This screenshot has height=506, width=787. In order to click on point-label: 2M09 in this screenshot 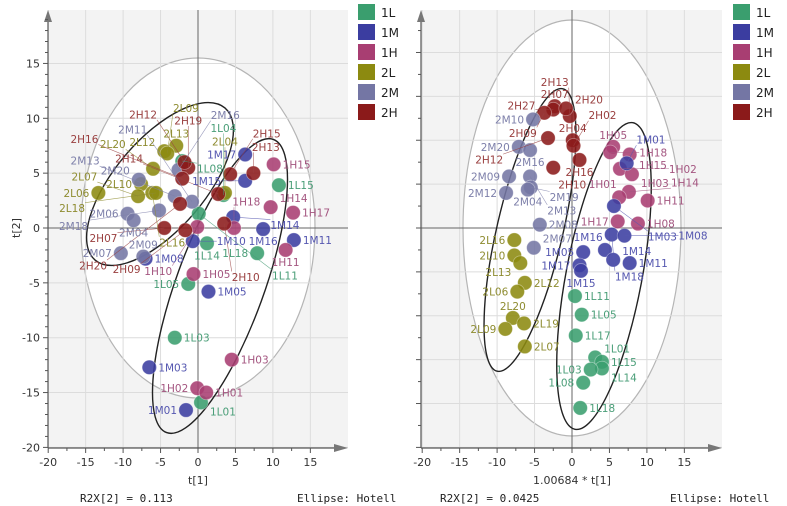, I will do `click(485, 177)`.